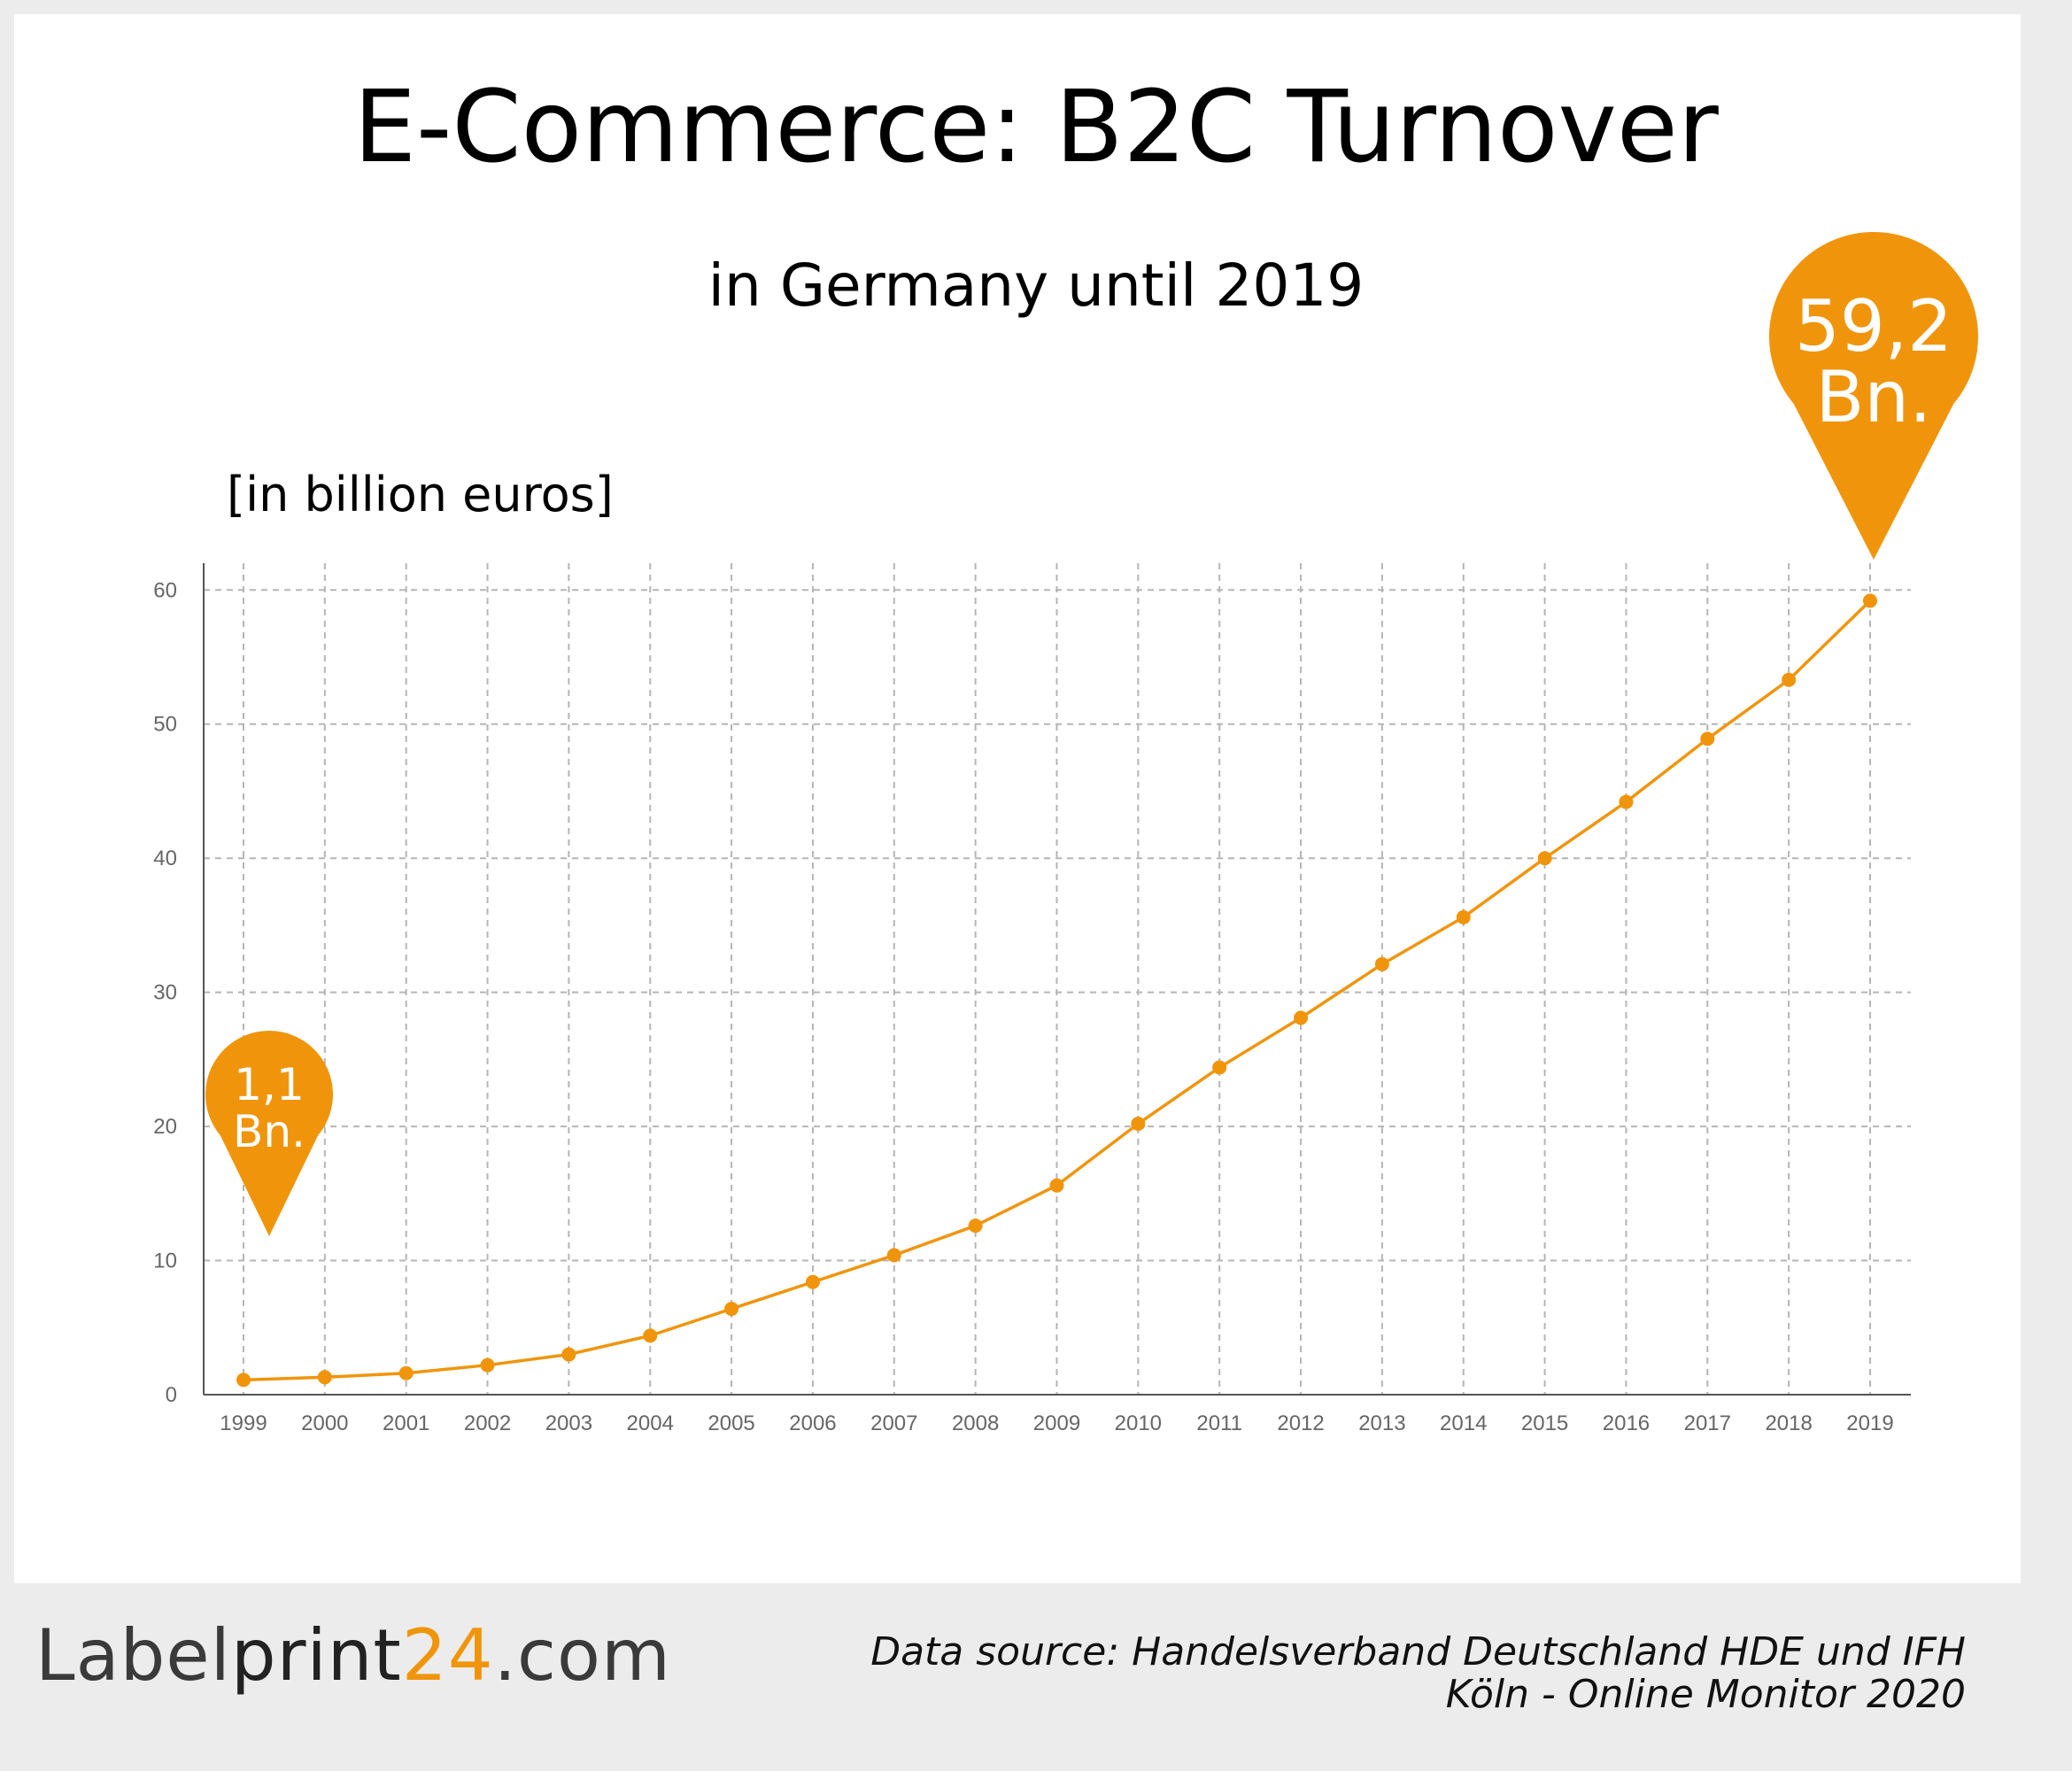 The height and width of the screenshot is (1771, 2072). What do you see at coordinates (324, 1423) in the screenshot?
I see `x-tick-label: 2000` at bounding box center [324, 1423].